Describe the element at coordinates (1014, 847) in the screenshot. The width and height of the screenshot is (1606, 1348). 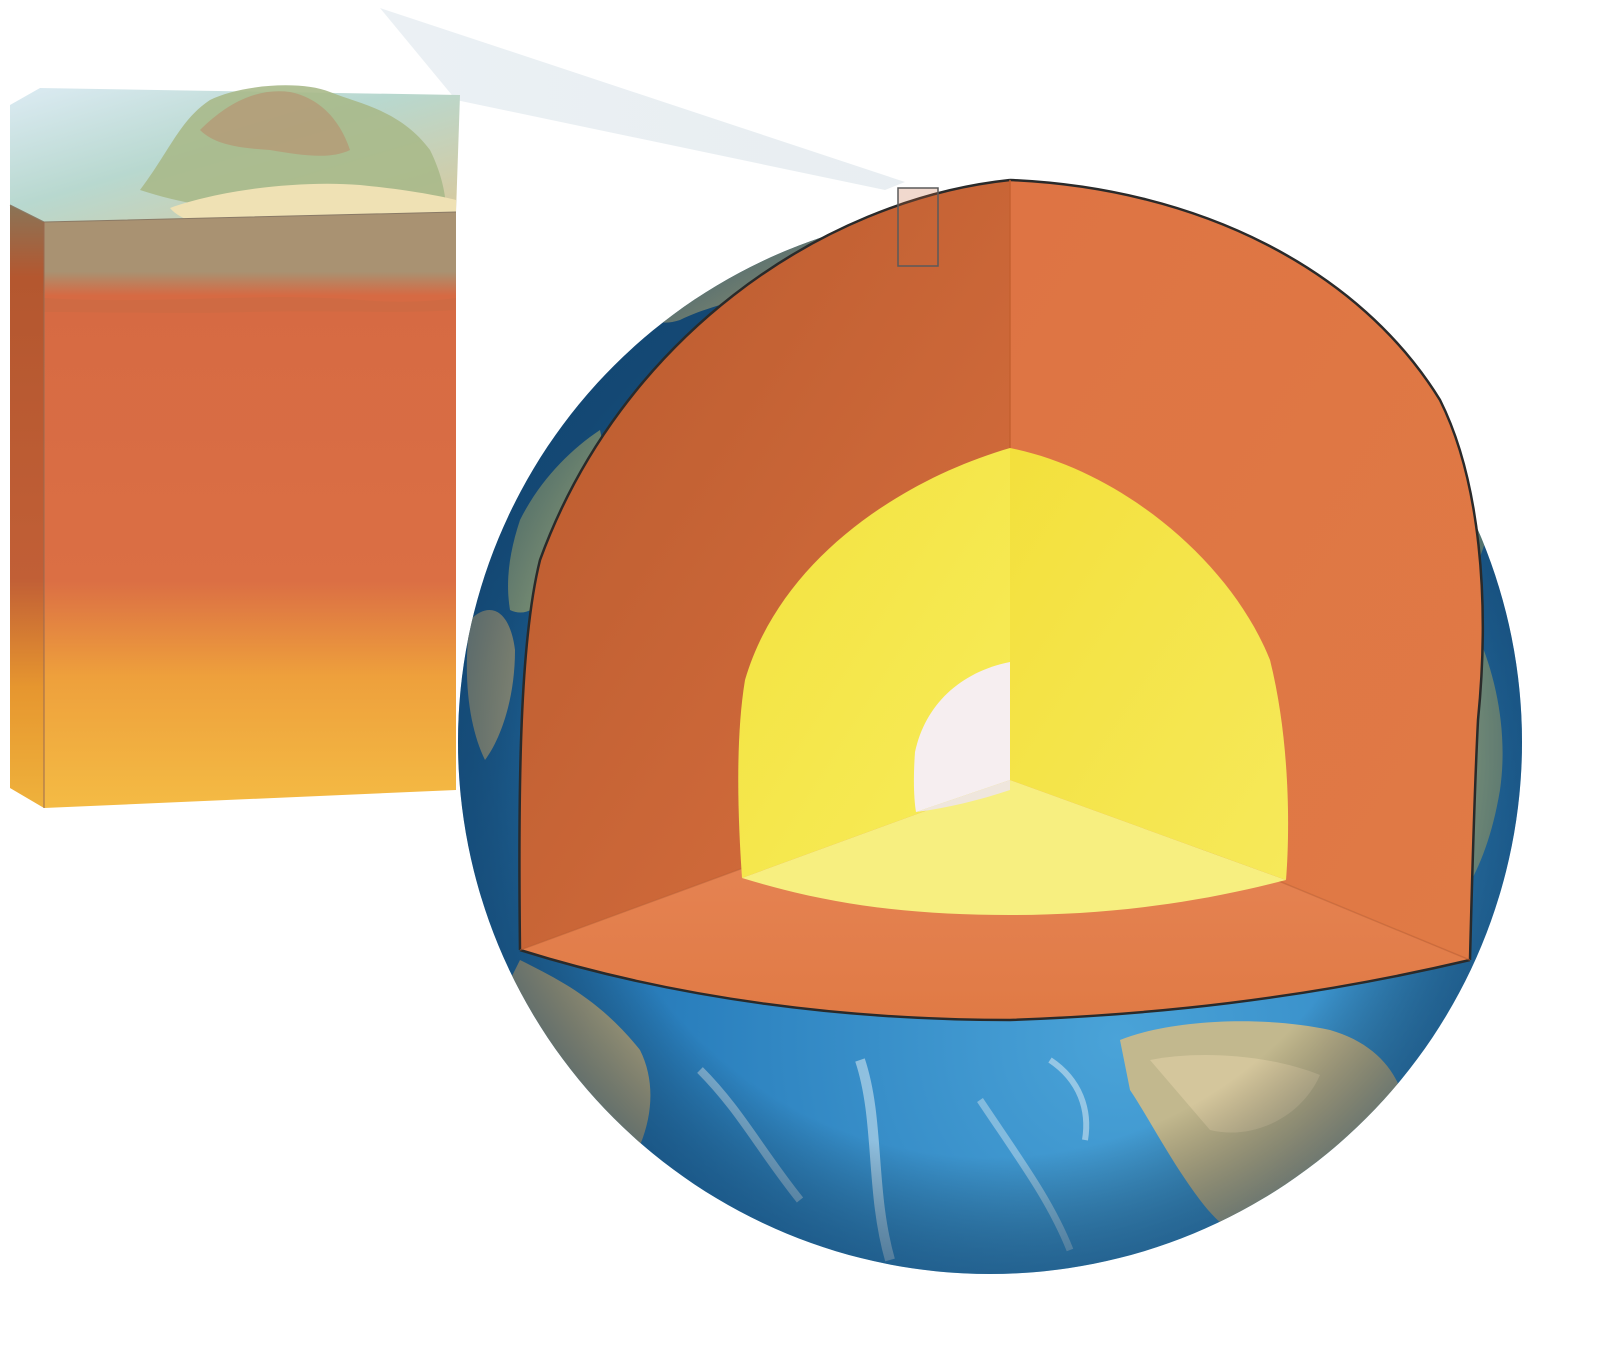
I see `outer-core-floor` at that location.